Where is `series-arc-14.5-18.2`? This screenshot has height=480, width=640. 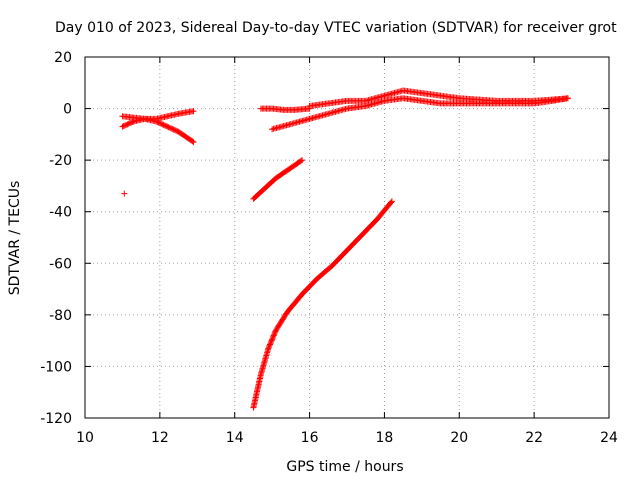
series-arc-14.5-18.2 is located at coordinates (322, 304).